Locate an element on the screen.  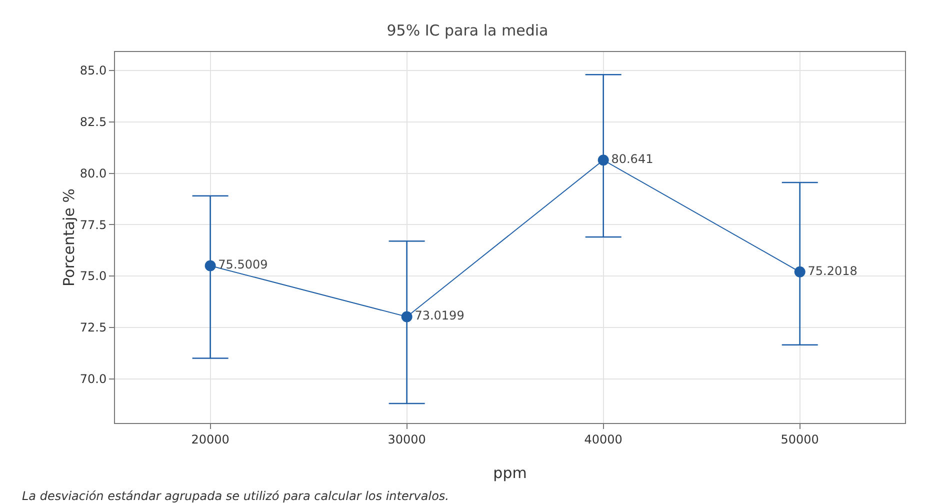
chart-title: 95% IC para la media is located at coordinates (467, 31).